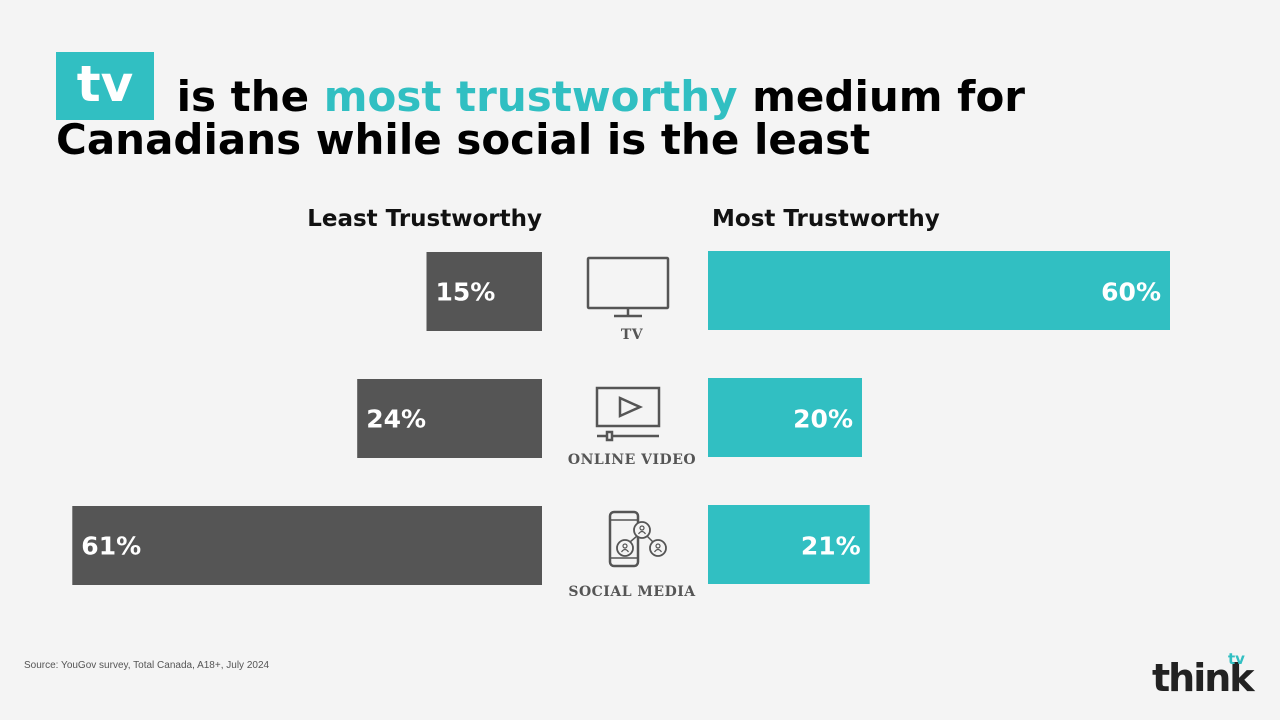 The height and width of the screenshot is (720, 1280). Describe the element at coordinates (823, 419) in the screenshot. I see `bar-most-label-1: 20%` at that location.